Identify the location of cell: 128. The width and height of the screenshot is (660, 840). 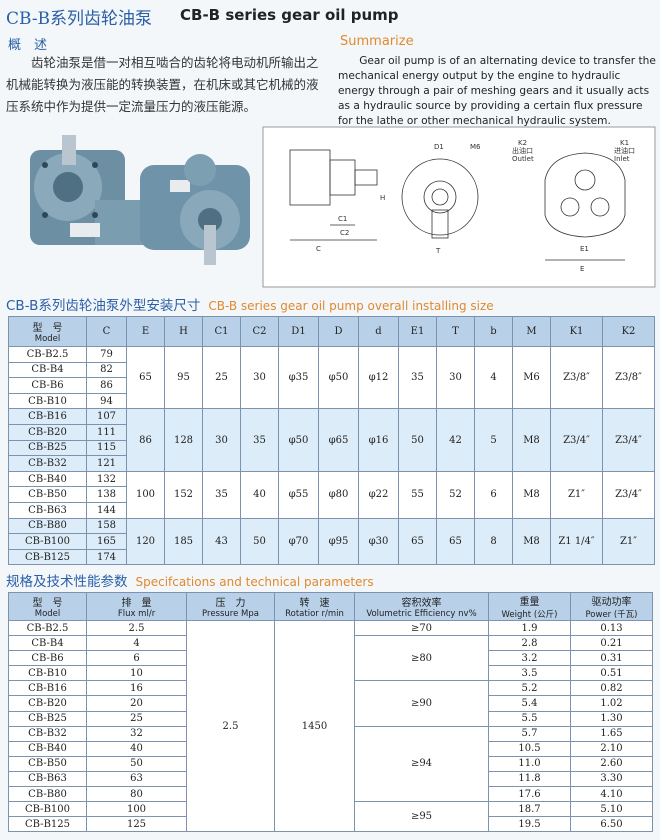
(183, 440).